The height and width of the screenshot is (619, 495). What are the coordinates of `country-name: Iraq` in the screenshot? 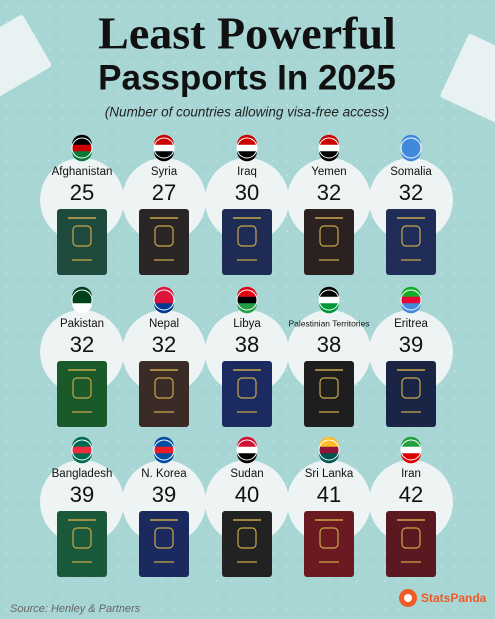 It's located at (247, 172).